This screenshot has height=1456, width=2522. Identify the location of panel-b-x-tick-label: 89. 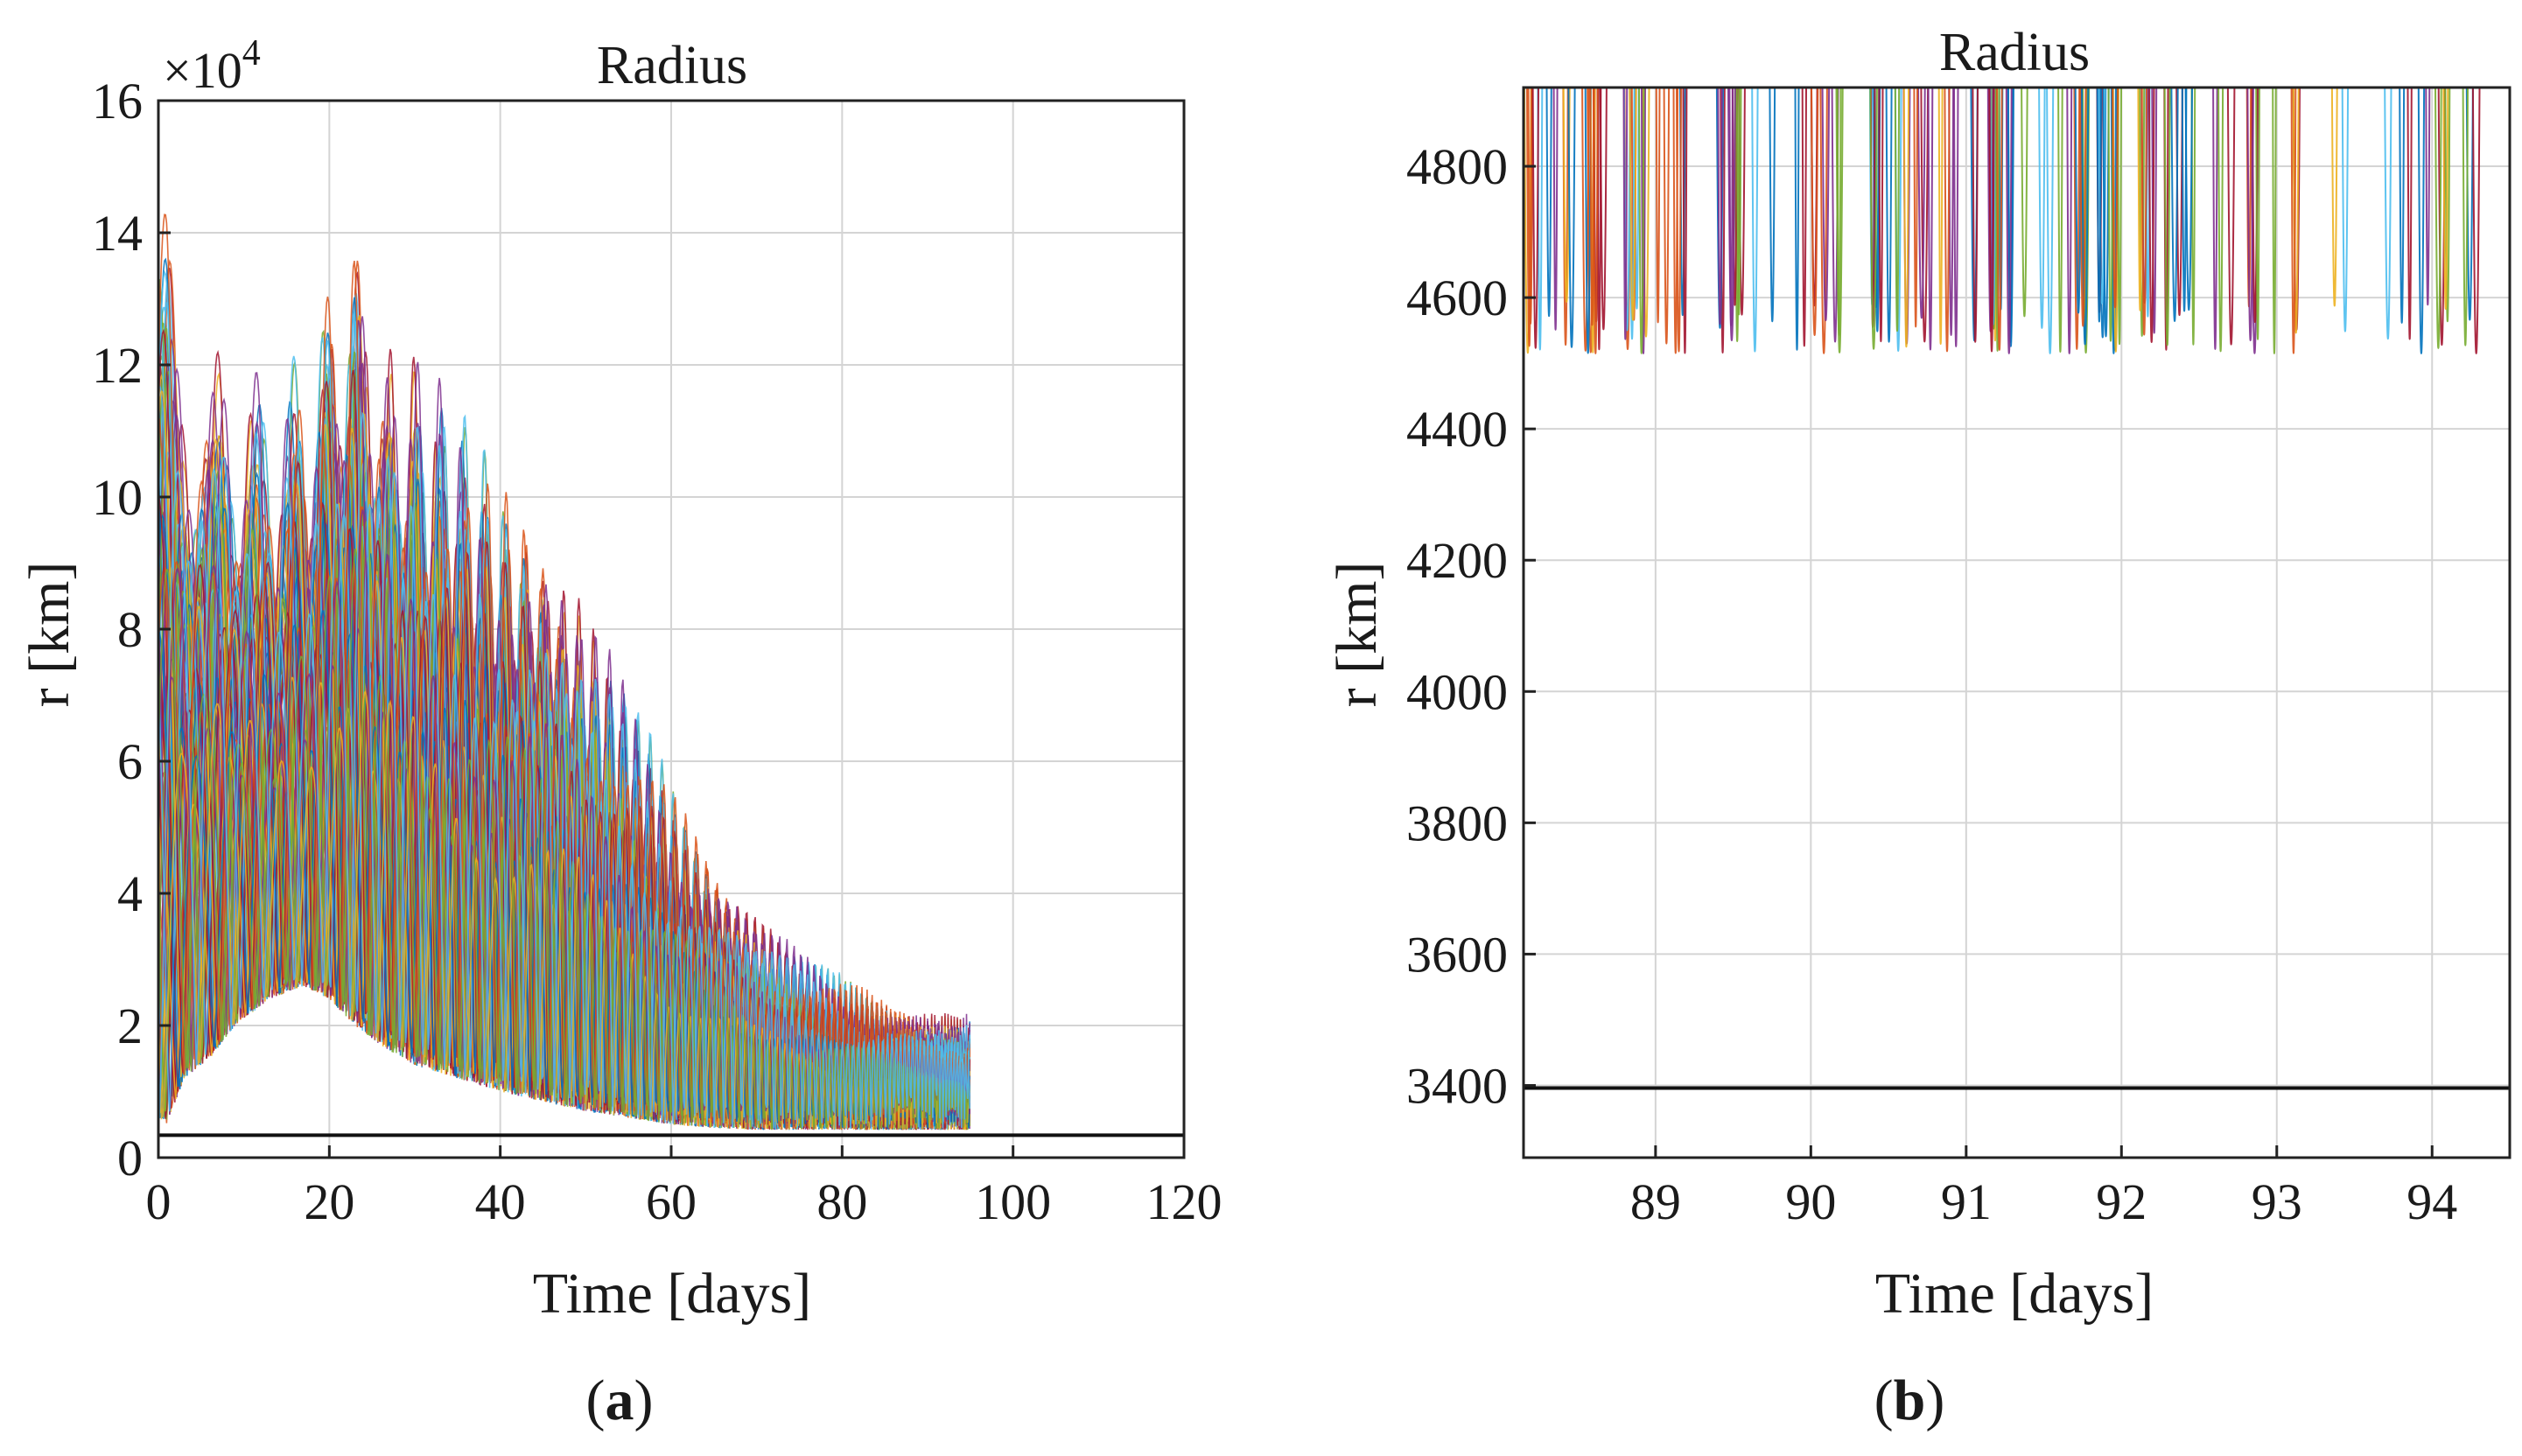
(1655, 1201).